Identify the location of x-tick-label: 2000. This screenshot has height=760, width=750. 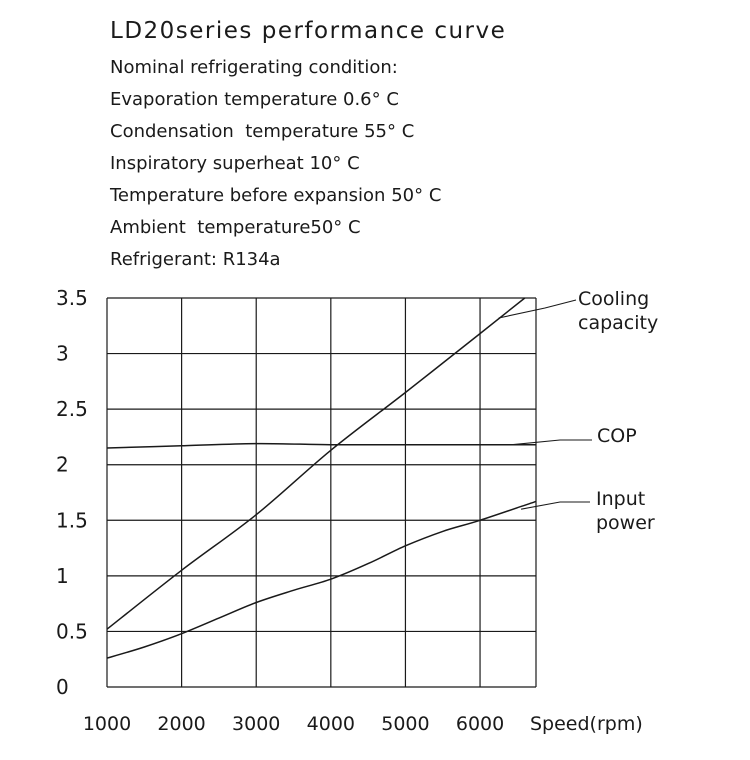
(181, 724).